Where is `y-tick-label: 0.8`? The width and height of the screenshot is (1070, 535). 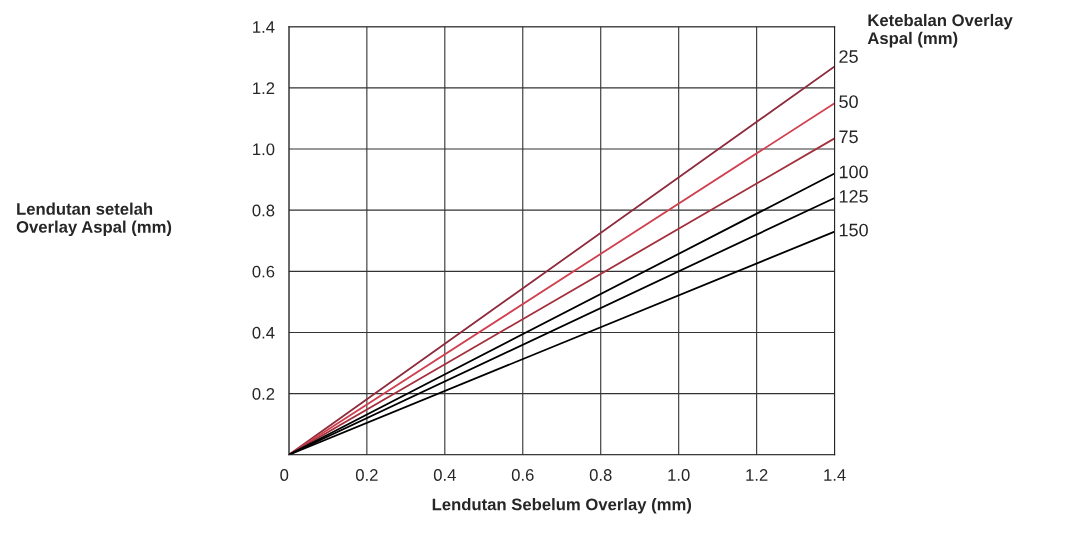 y-tick-label: 0.8 is located at coordinates (263, 210).